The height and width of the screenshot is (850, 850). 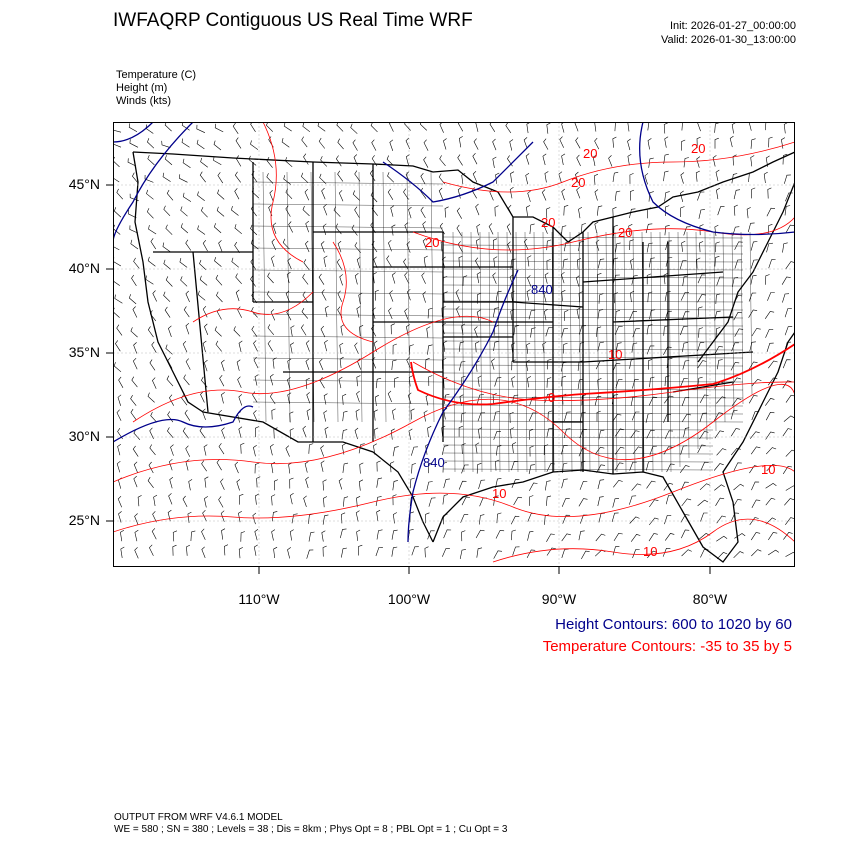 What do you see at coordinates (156, 75) in the screenshot?
I see `temperature-variable-label: Temperature (C)` at bounding box center [156, 75].